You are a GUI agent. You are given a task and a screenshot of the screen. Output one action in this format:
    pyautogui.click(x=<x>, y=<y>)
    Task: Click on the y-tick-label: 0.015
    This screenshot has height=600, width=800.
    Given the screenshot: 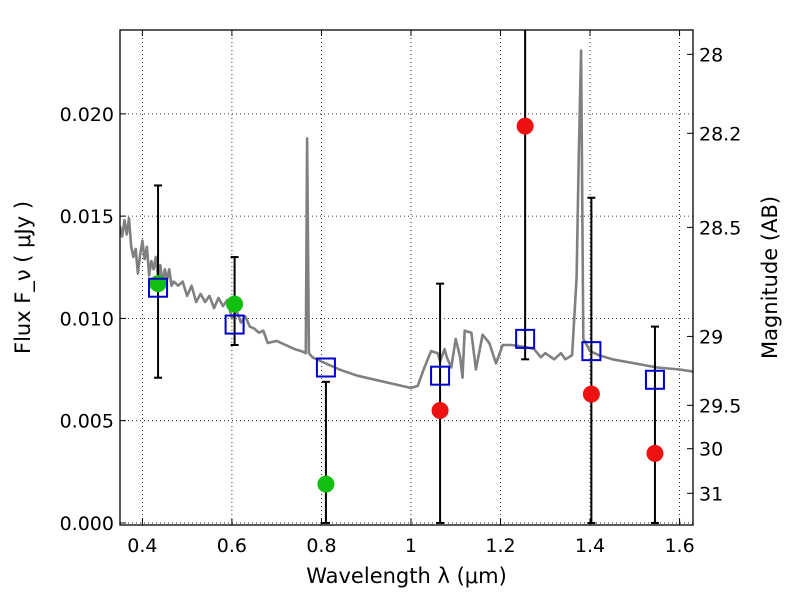 What is the action you would take?
    pyautogui.click(x=87, y=217)
    